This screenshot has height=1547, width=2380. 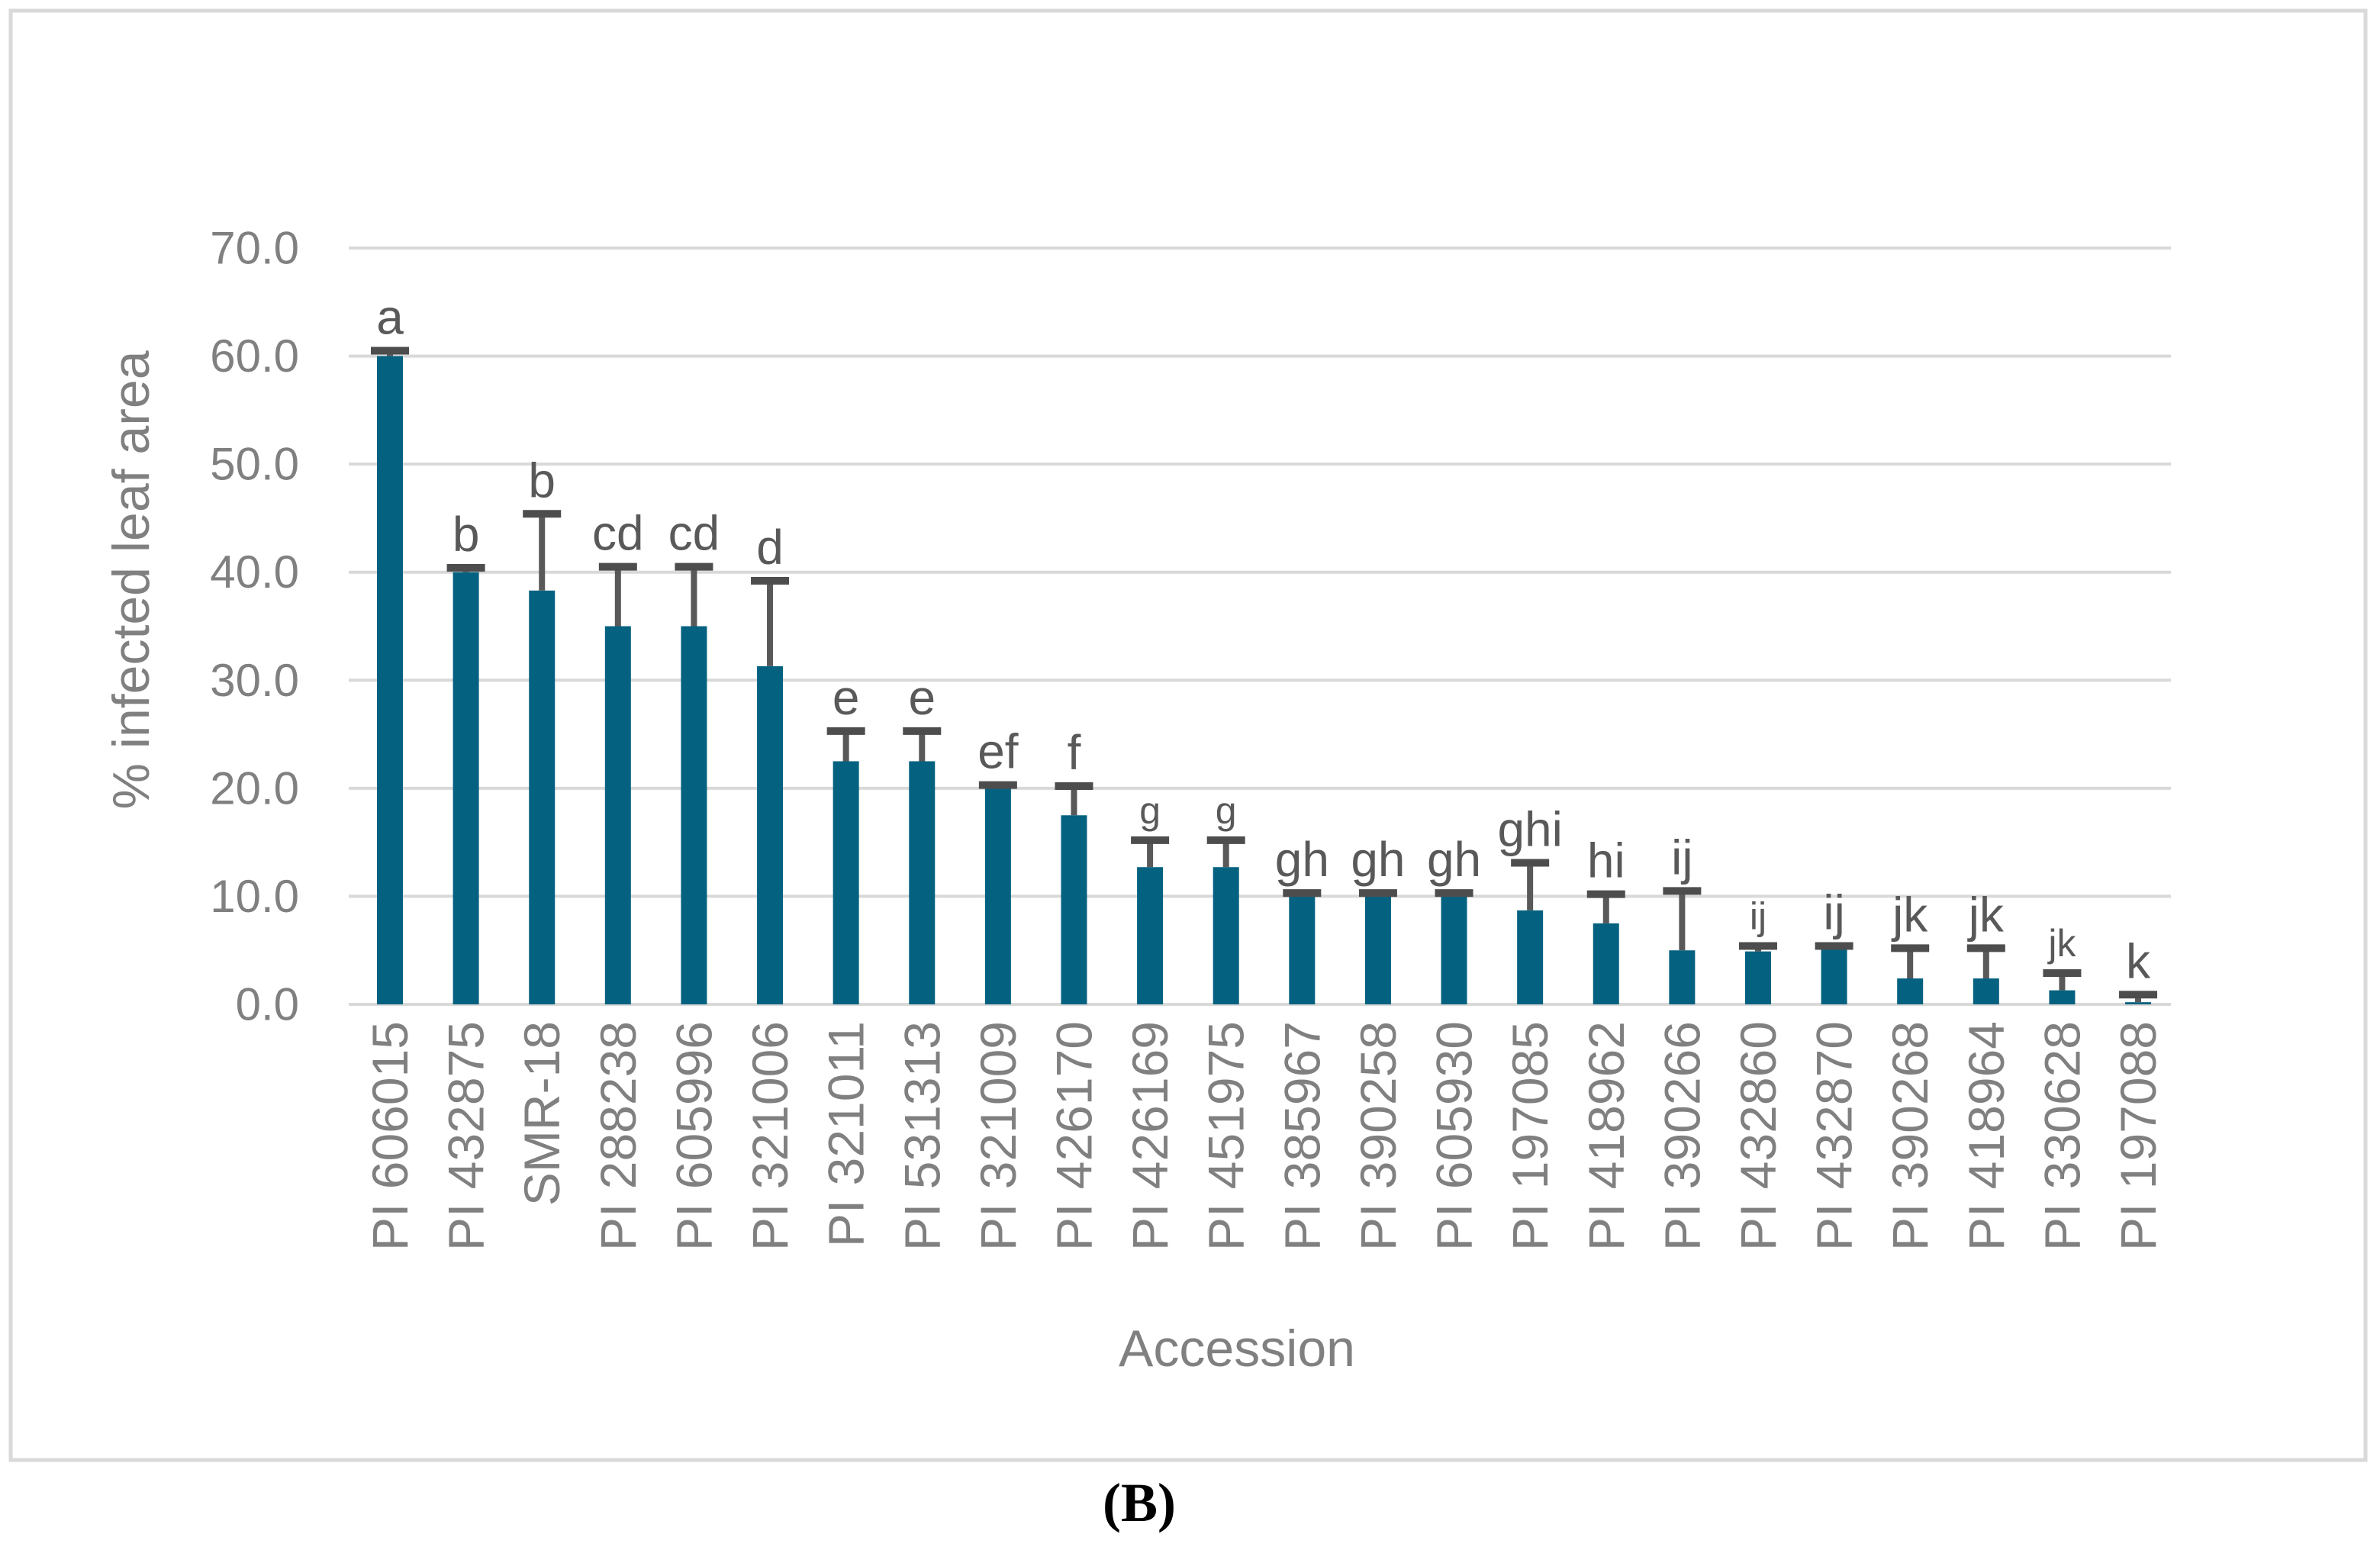 What do you see at coordinates (1606, 1136) in the screenshot?
I see `x-tick-label: PI 418962` at bounding box center [1606, 1136].